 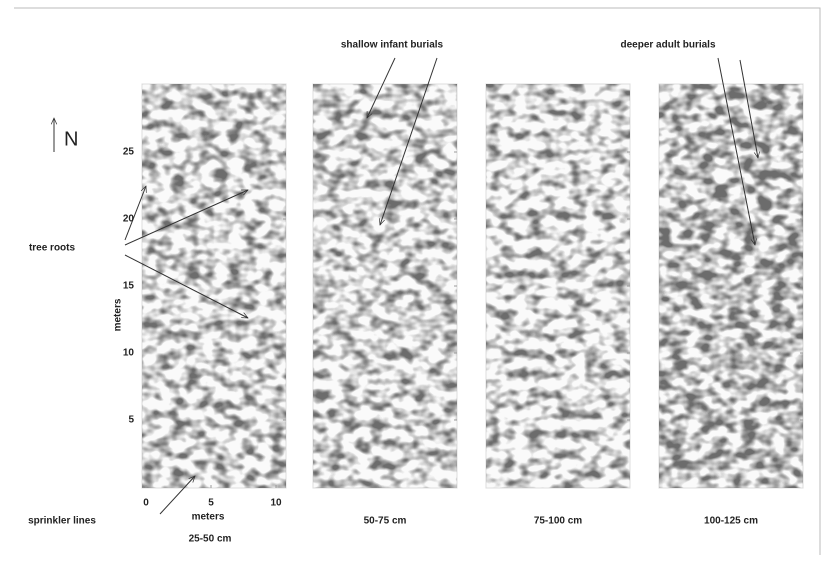 I want to click on y-tick-label: 10, so click(x=129, y=353).